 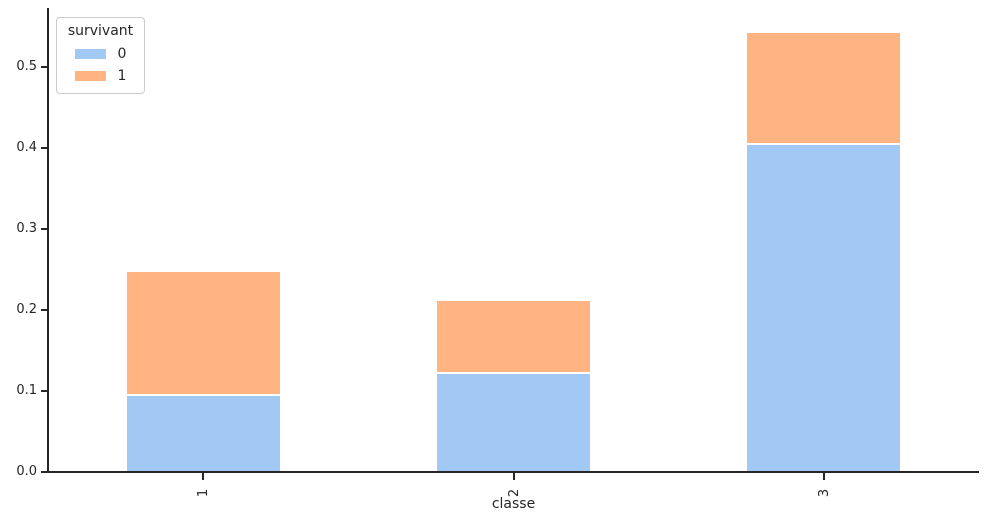 I want to click on y-tick-label: 0.2, so click(x=26, y=309).